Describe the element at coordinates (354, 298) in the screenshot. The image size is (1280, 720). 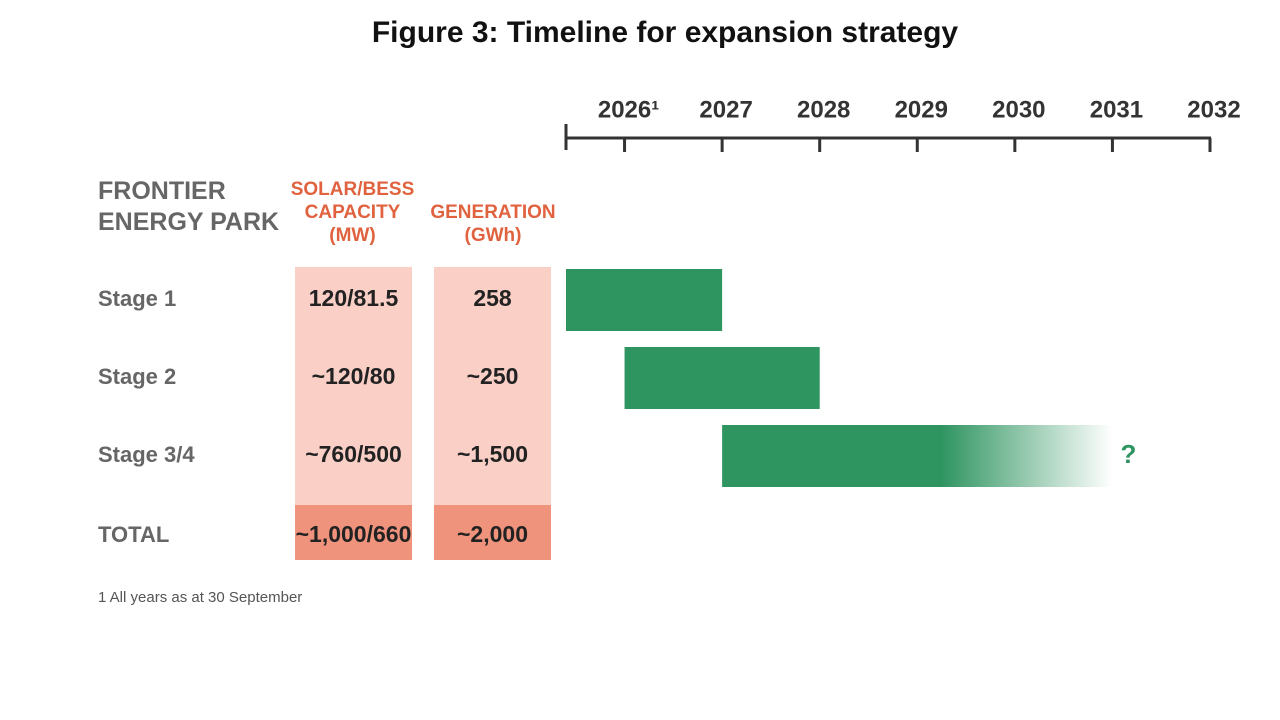
I see `cell: 120/81.5` at that location.